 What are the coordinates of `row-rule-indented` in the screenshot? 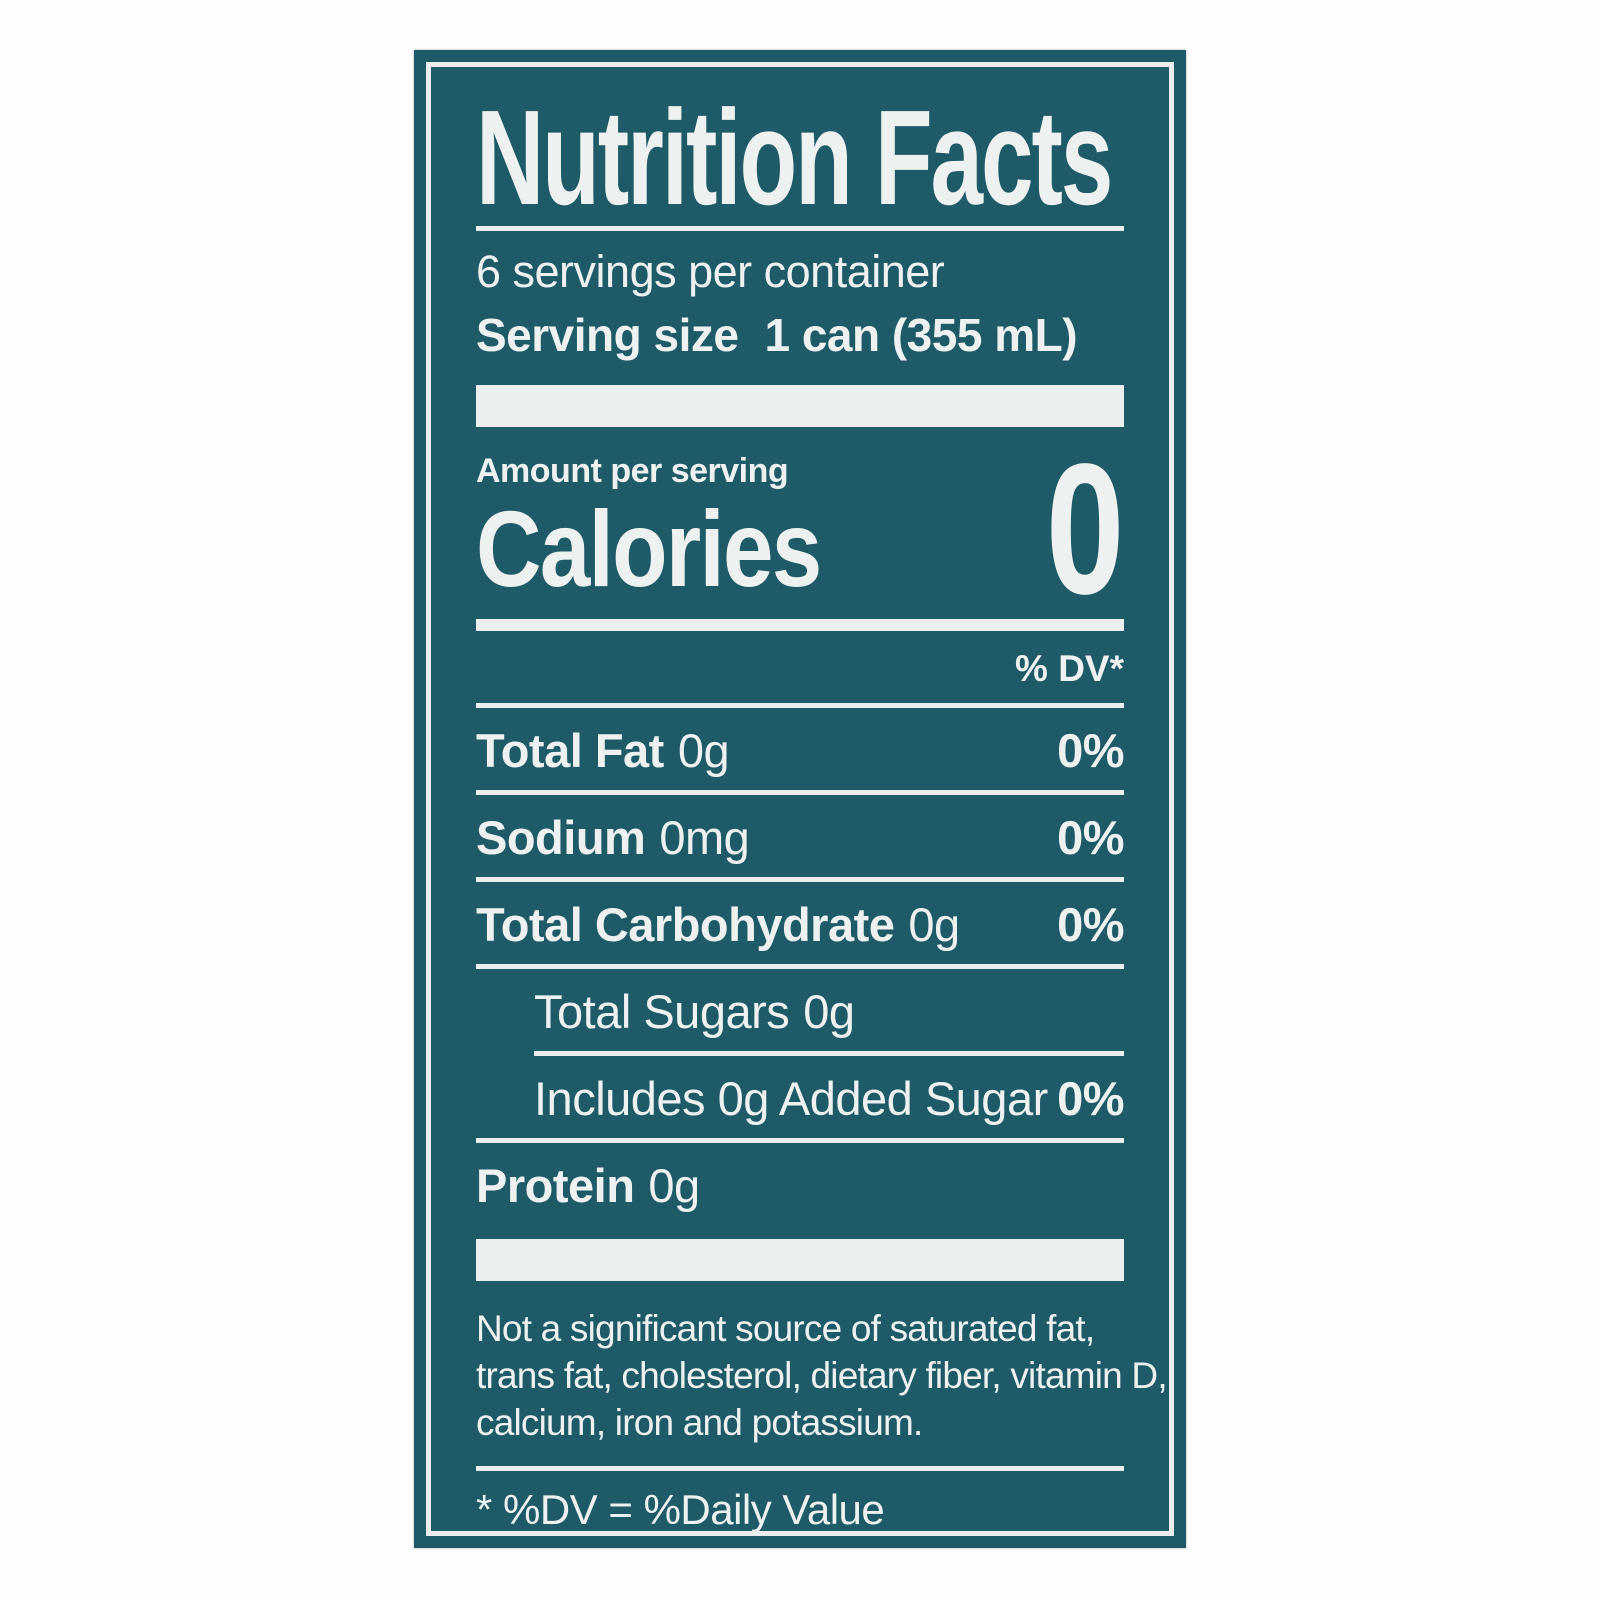 It's located at (829, 1053).